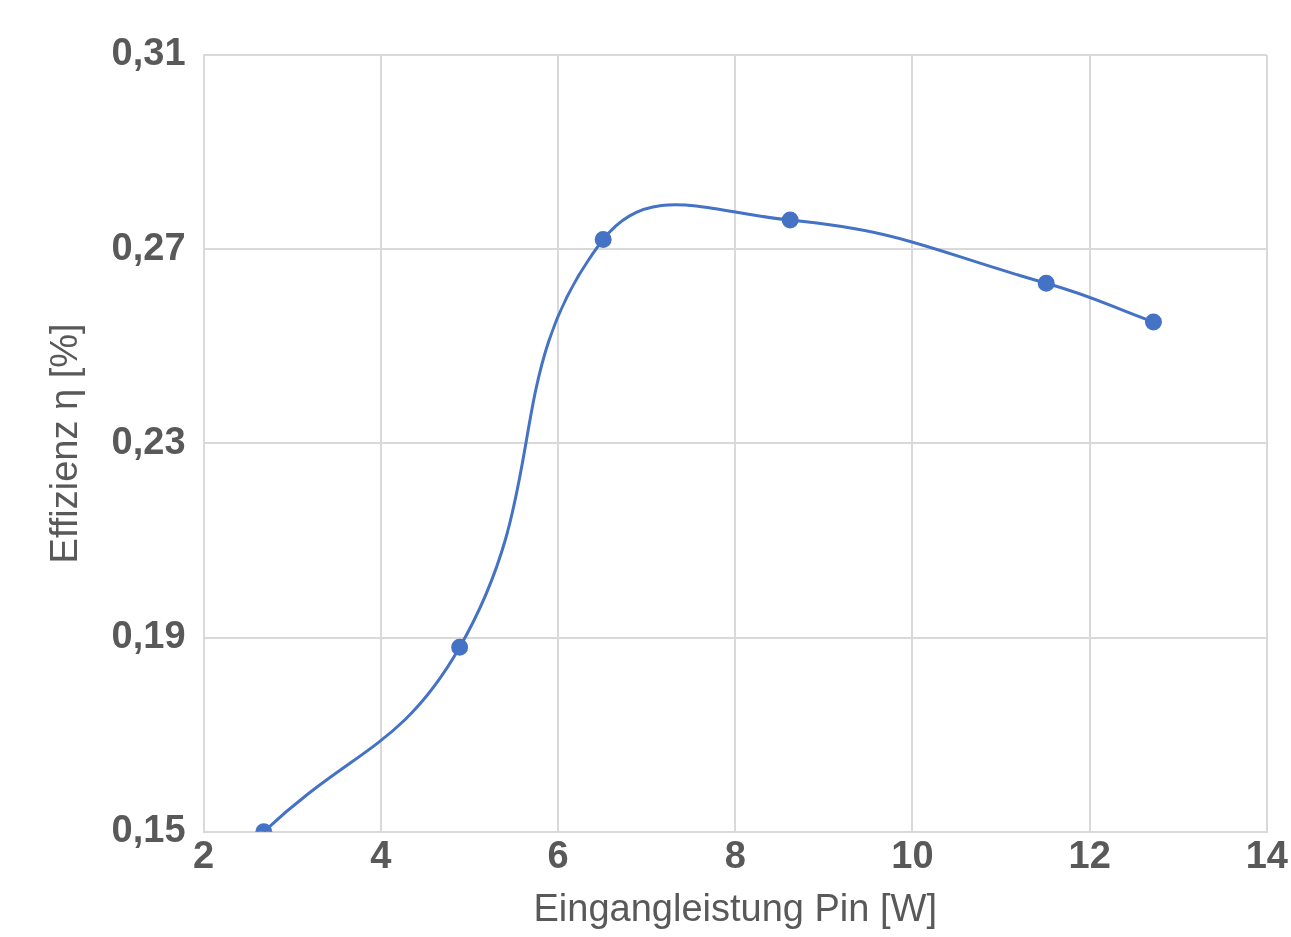 The image size is (1291, 937). I want to click on x-tick-label: 10, so click(912, 855).